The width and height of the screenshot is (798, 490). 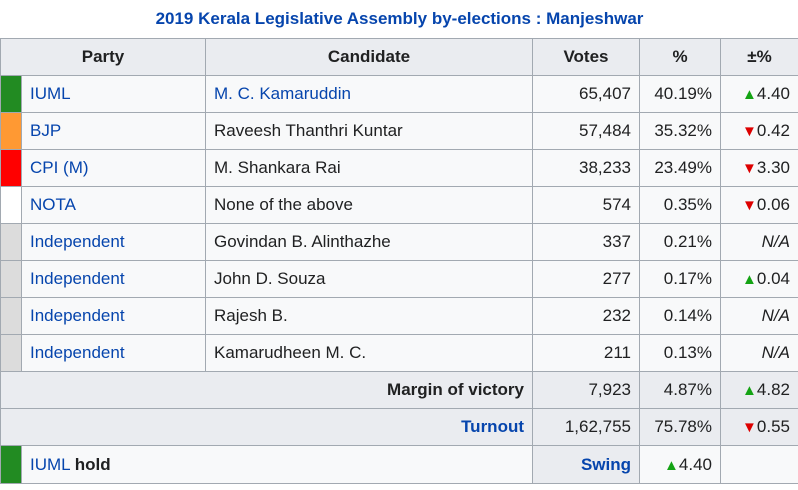 What do you see at coordinates (113, 131) in the screenshot?
I see `party-link: BJP` at bounding box center [113, 131].